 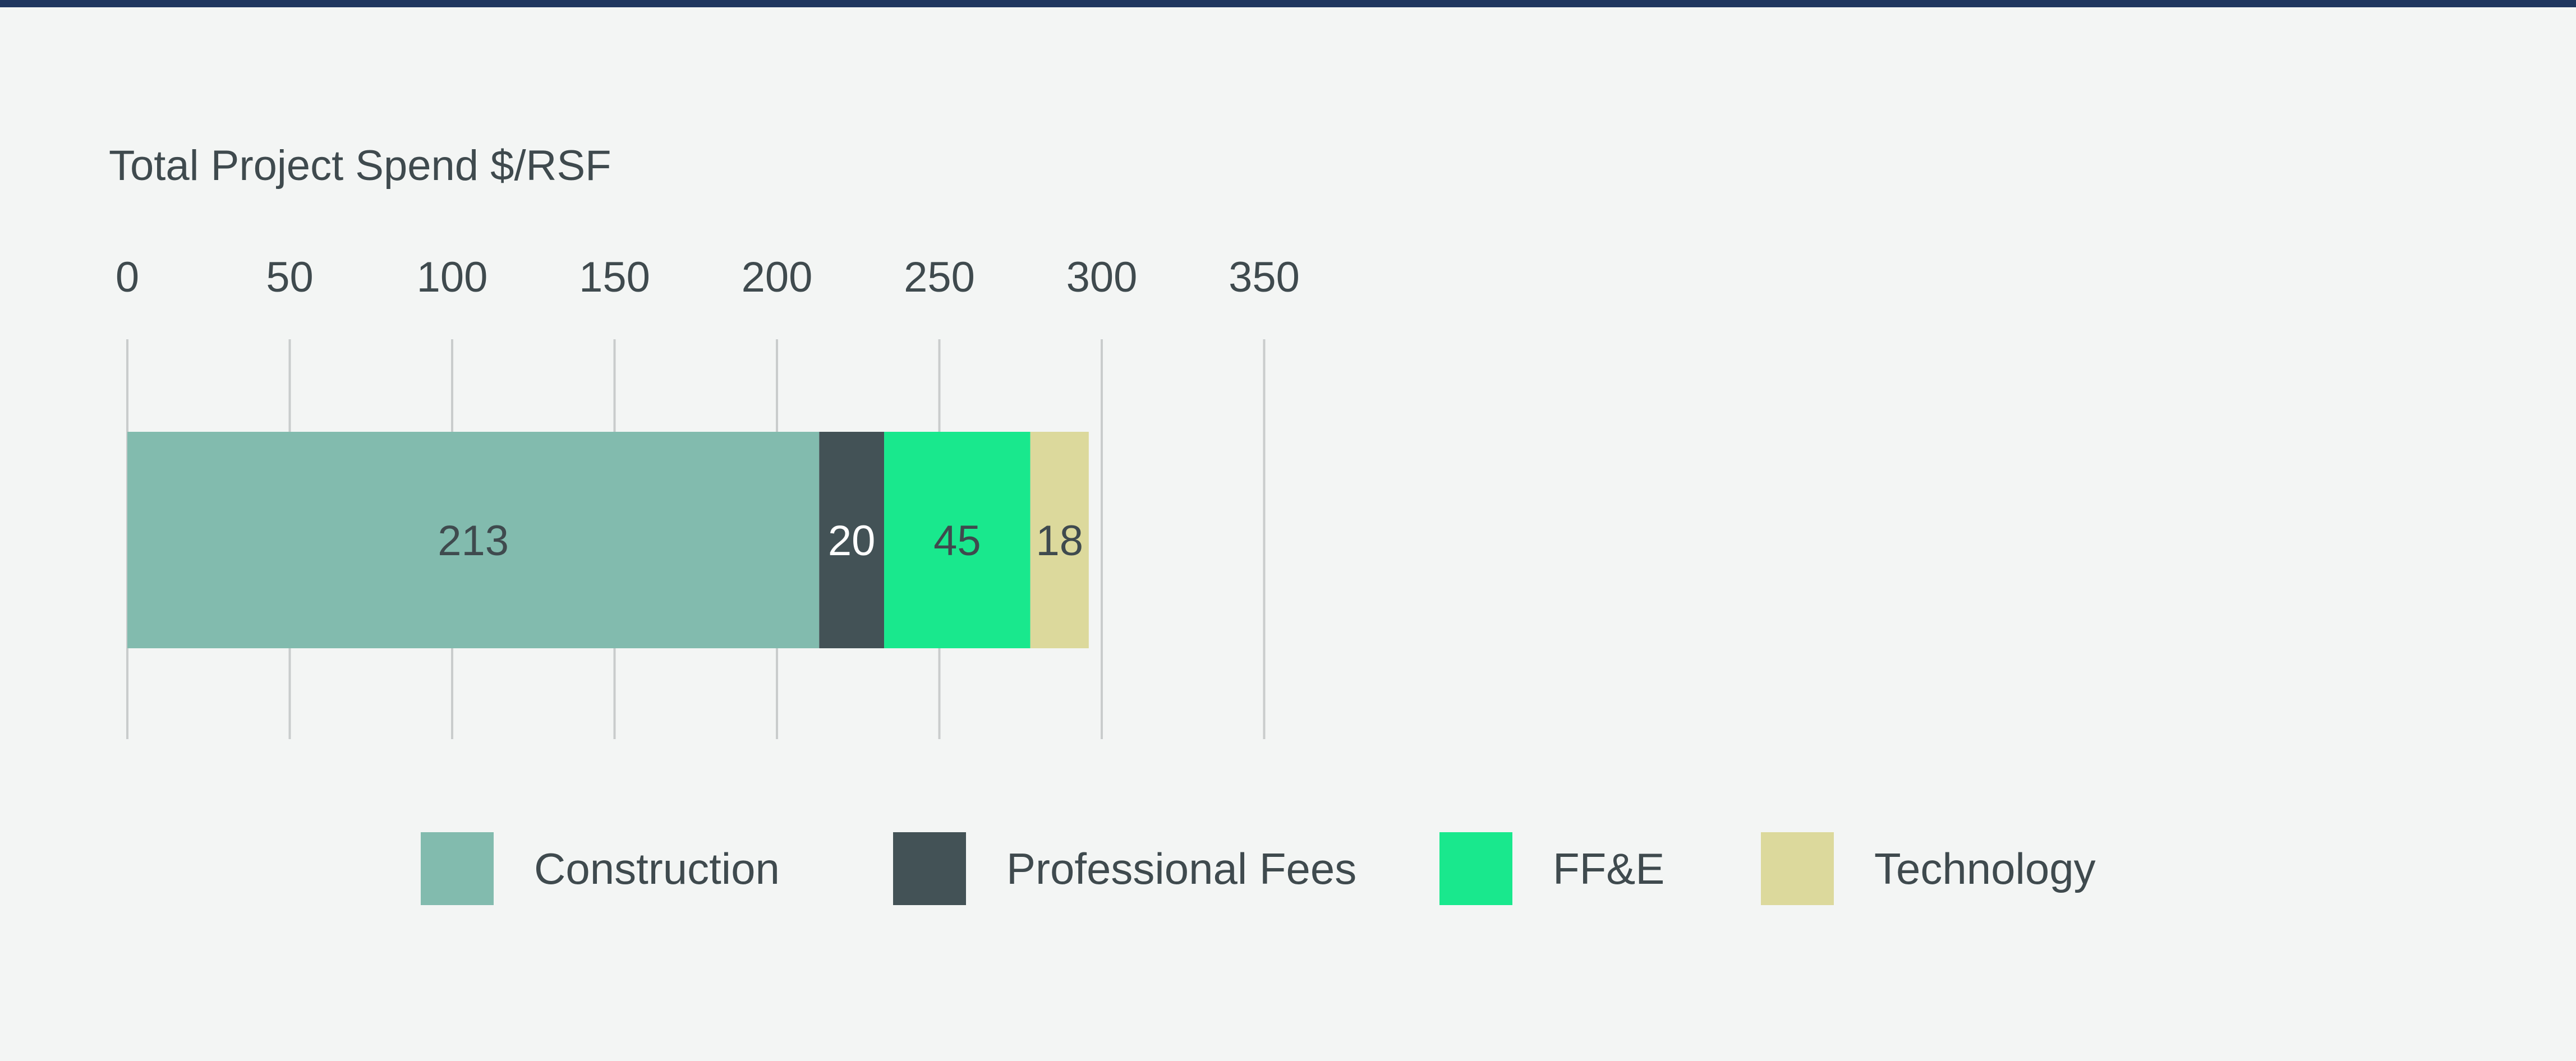 I want to click on bar-segment-ff-e, so click(x=958, y=540).